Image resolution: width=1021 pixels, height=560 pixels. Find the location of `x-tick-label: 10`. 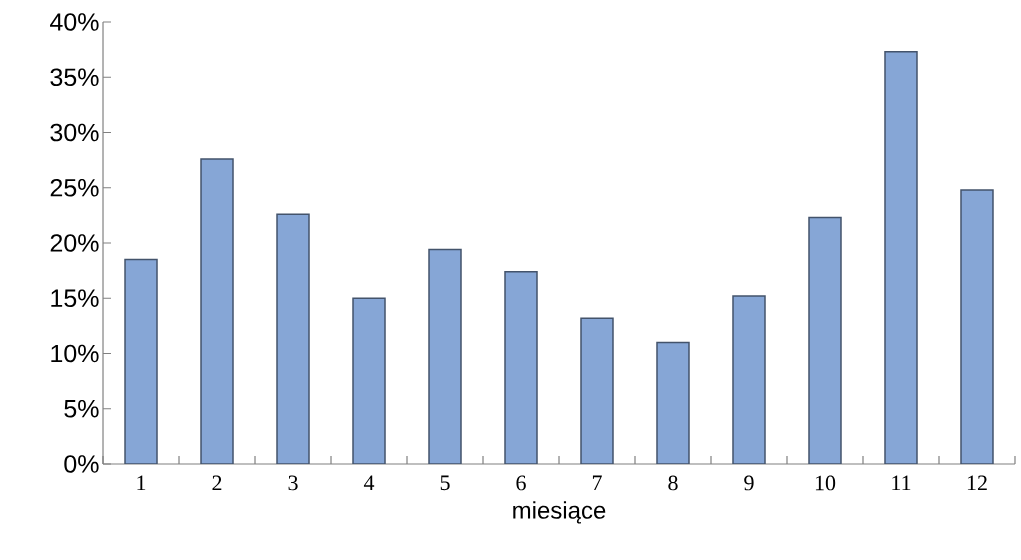

x-tick-label: 10 is located at coordinates (825, 483).